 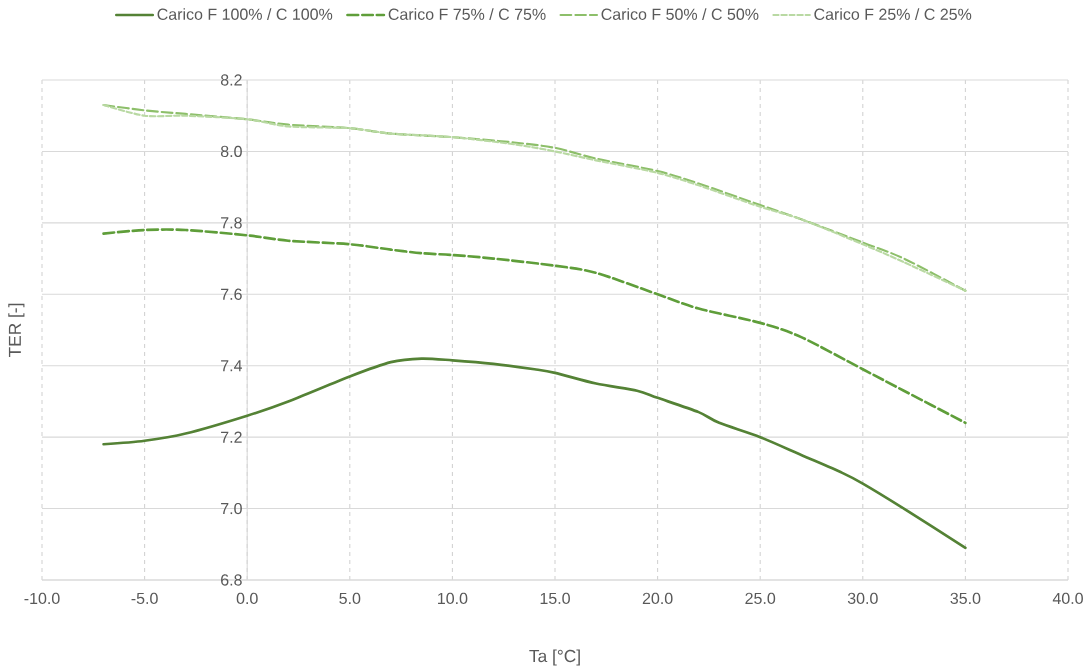 What do you see at coordinates (232, 366) in the screenshot?
I see `y-tick-label: 7.4` at bounding box center [232, 366].